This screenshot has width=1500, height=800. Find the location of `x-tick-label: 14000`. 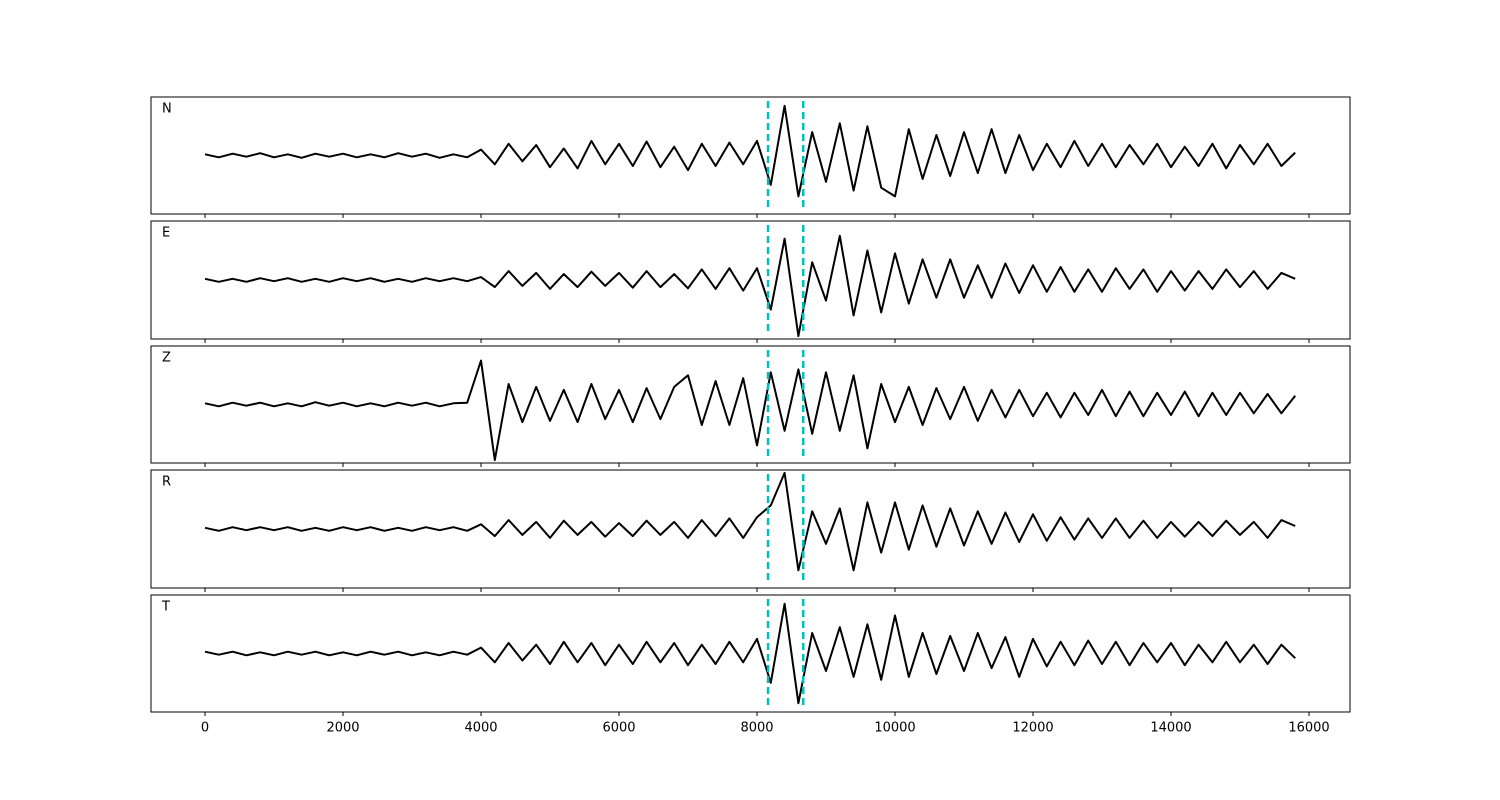

x-tick-label: 14000 is located at coordinates (1170, 728).